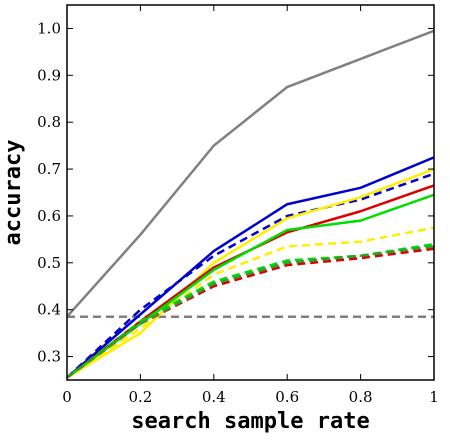 The width and height of the screenshot is (450, 440). Describe the element at coordinates (13, 193) in the screenshot. I see `y-axis-title: accuracy` at that location.